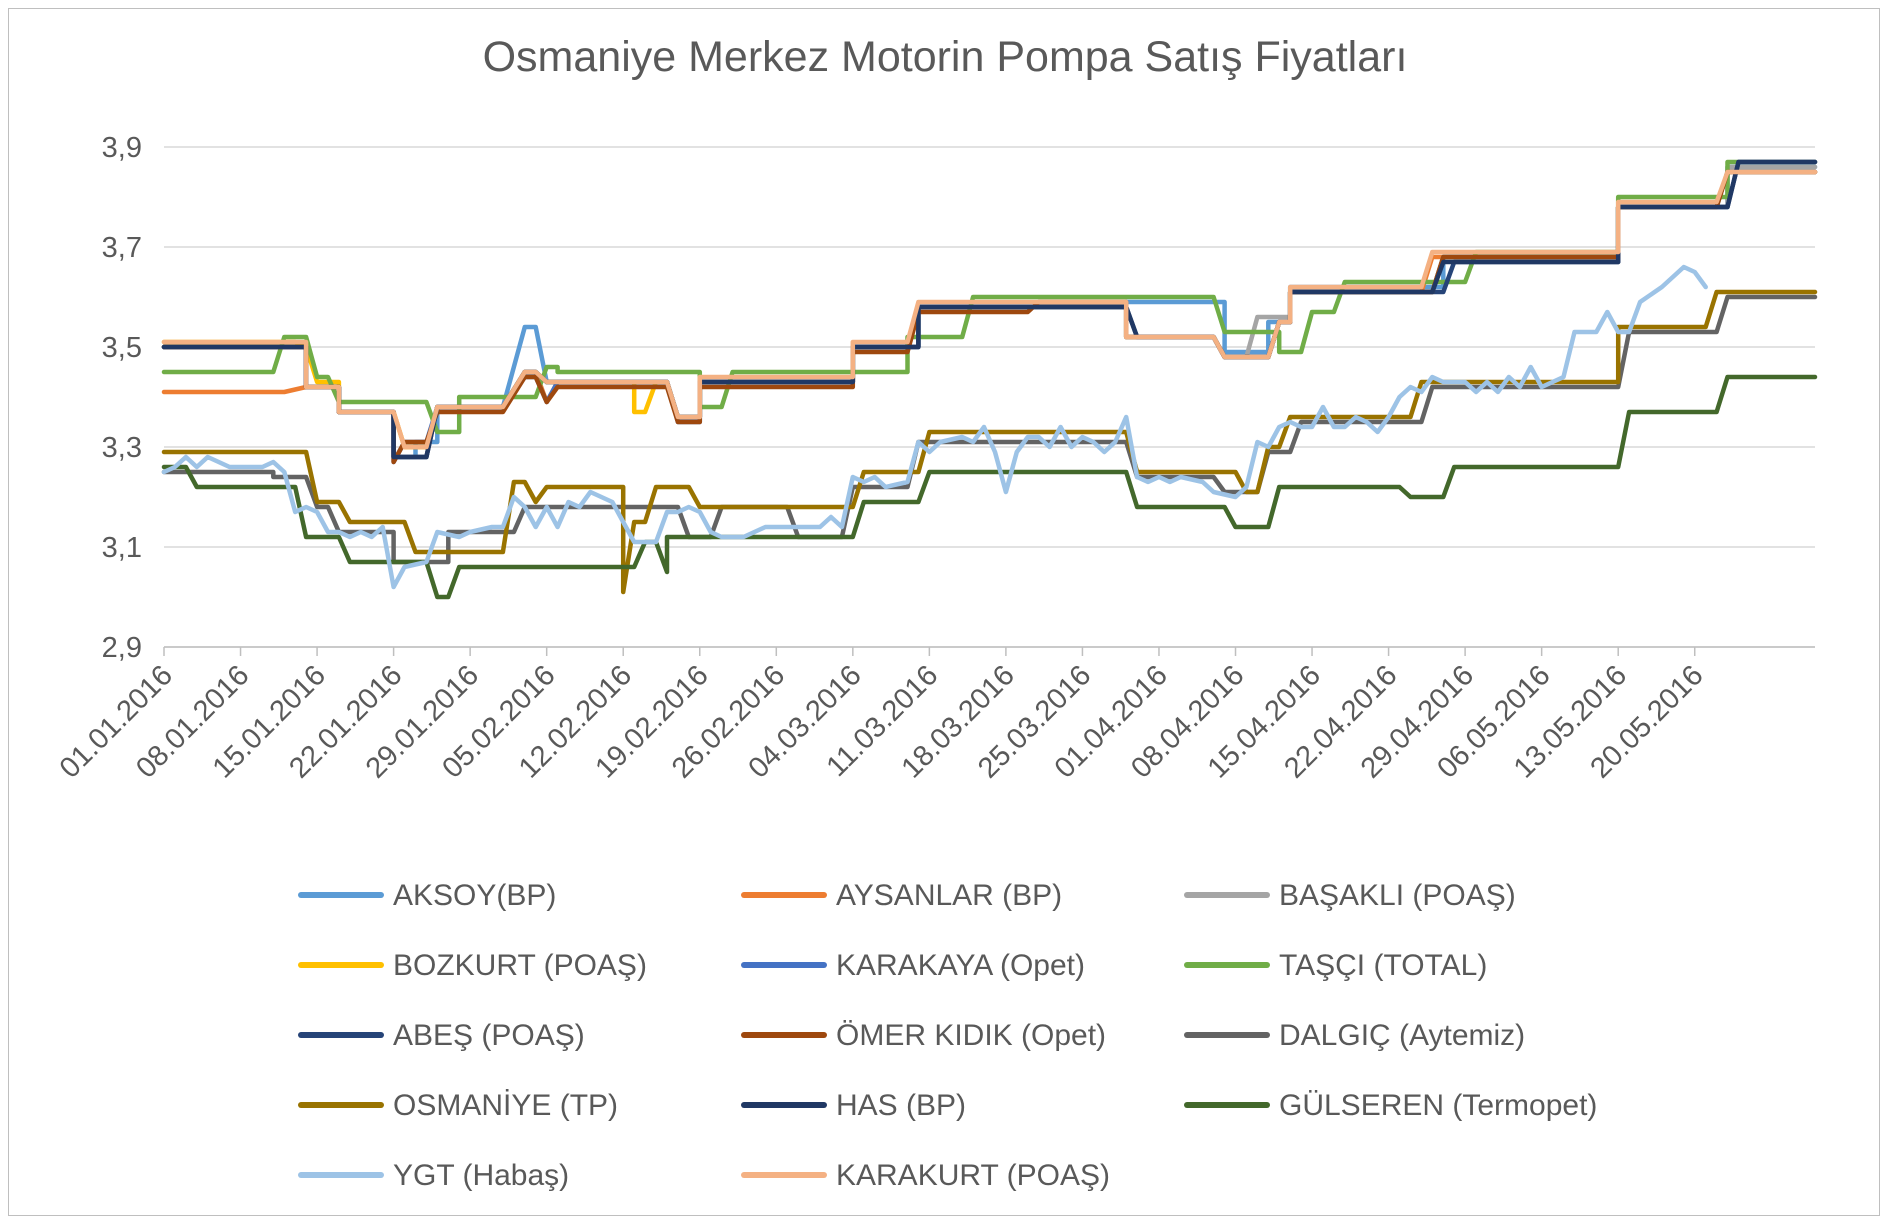 This screenshot has width=1892, height=1228. Describe the element at coordinates (960, 965) in the screenshot. I see `legend-label: KARAKAYA (Opet)` at that location.